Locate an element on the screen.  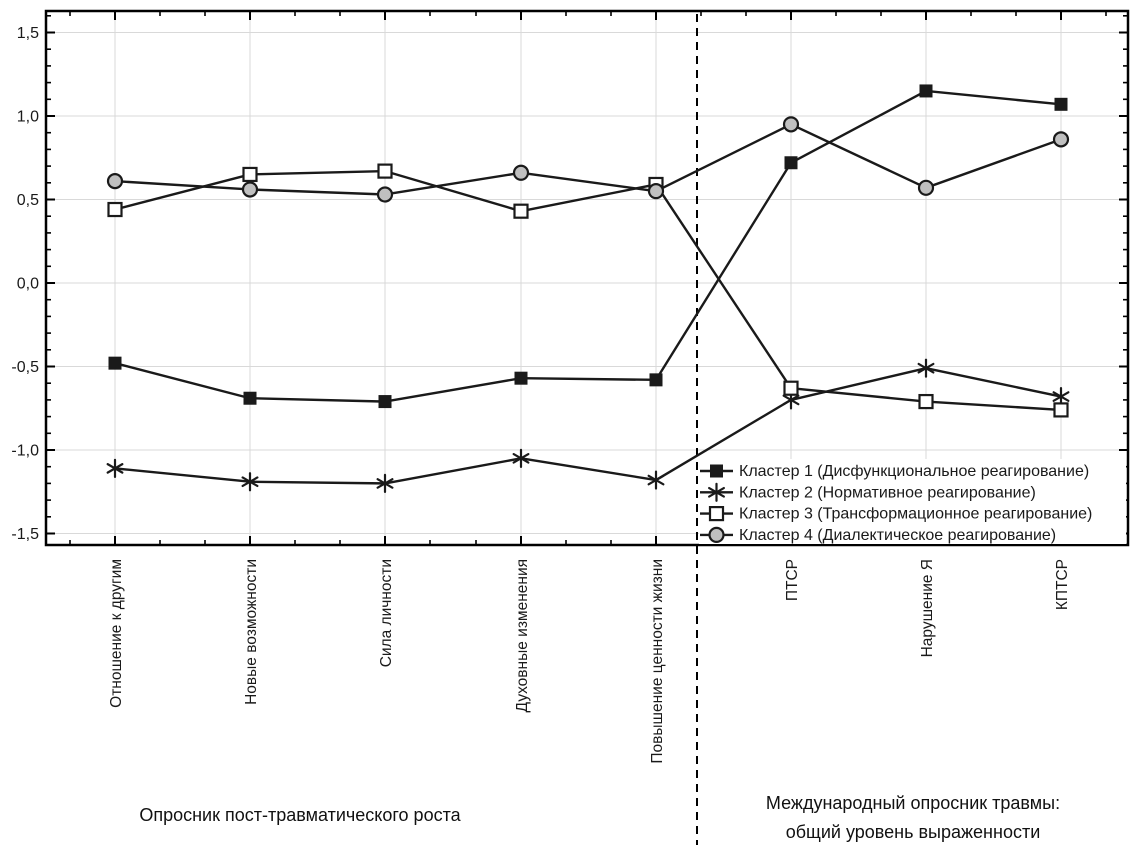
x-category-label: ПТСР is located at coordinates (792, 580).